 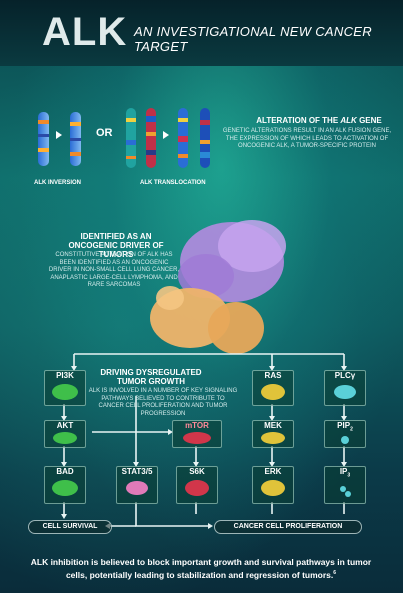 What do you see at coordinates (197, 425) in the screenshot?
I see `node-mtor-label: mTOR` at bounding box center [197, 425].